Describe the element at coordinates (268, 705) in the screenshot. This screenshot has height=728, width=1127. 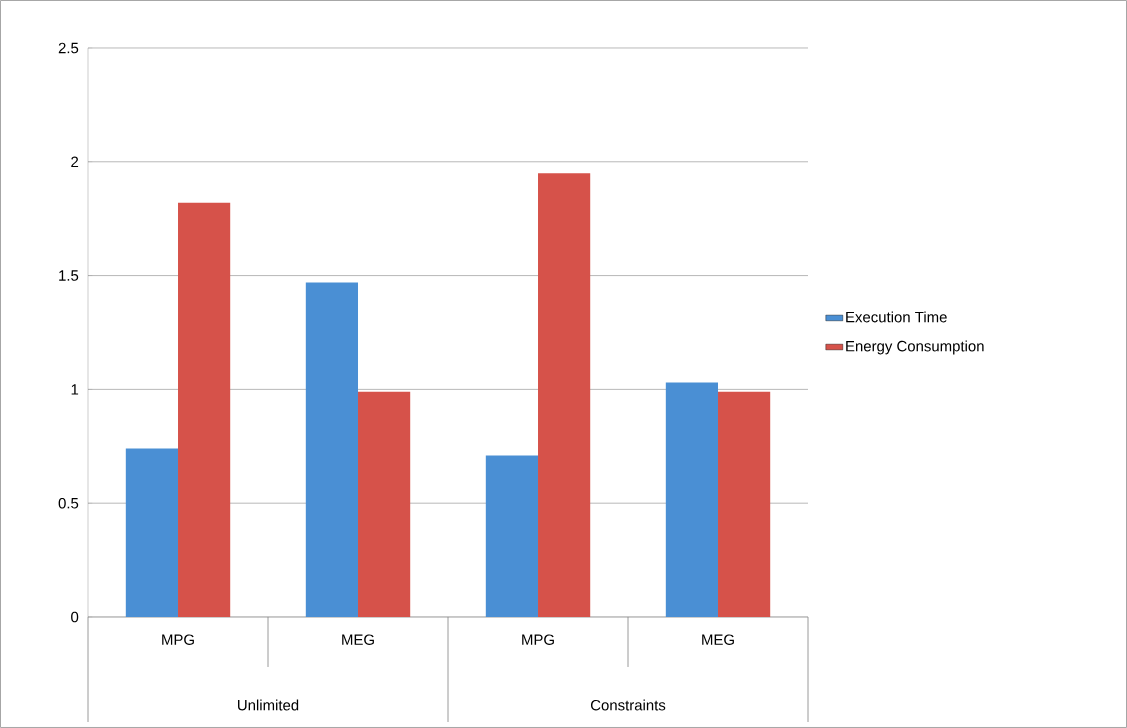
I see `text: Unlimited` at that location.